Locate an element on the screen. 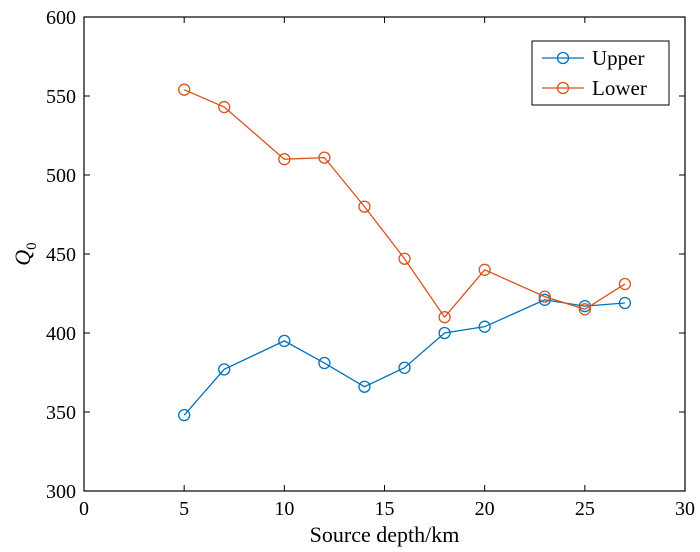  y-axis-label-main: Q is located at coordinates (22, 258).